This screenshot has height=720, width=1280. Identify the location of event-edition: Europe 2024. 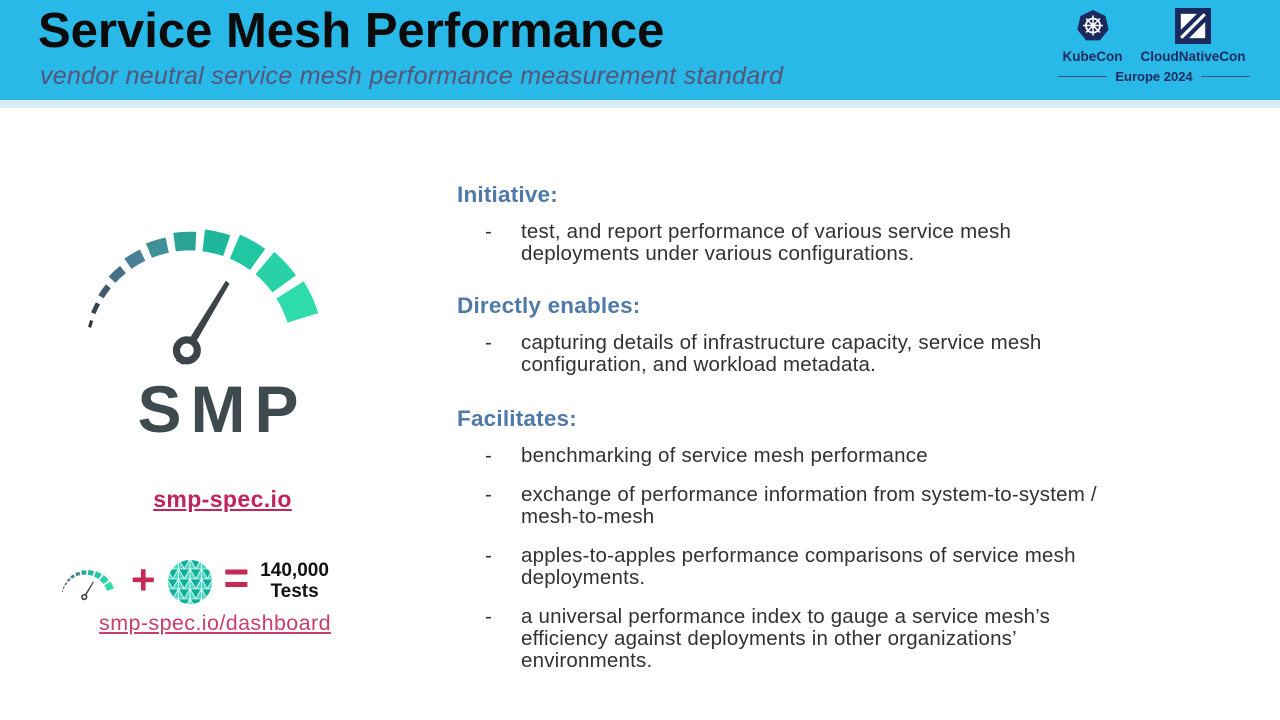
(1154, 76).